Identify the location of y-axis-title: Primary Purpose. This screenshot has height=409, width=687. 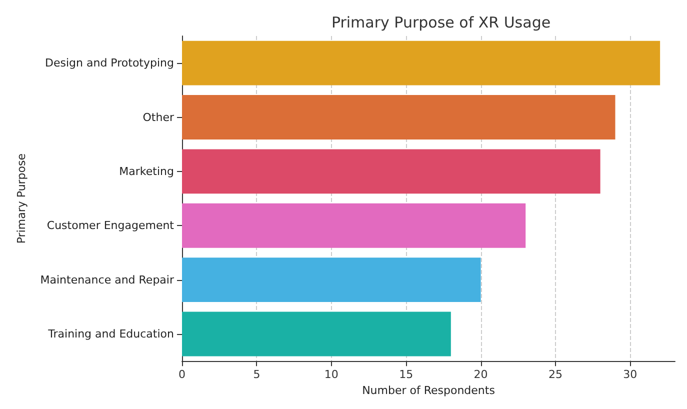
(21, 198).